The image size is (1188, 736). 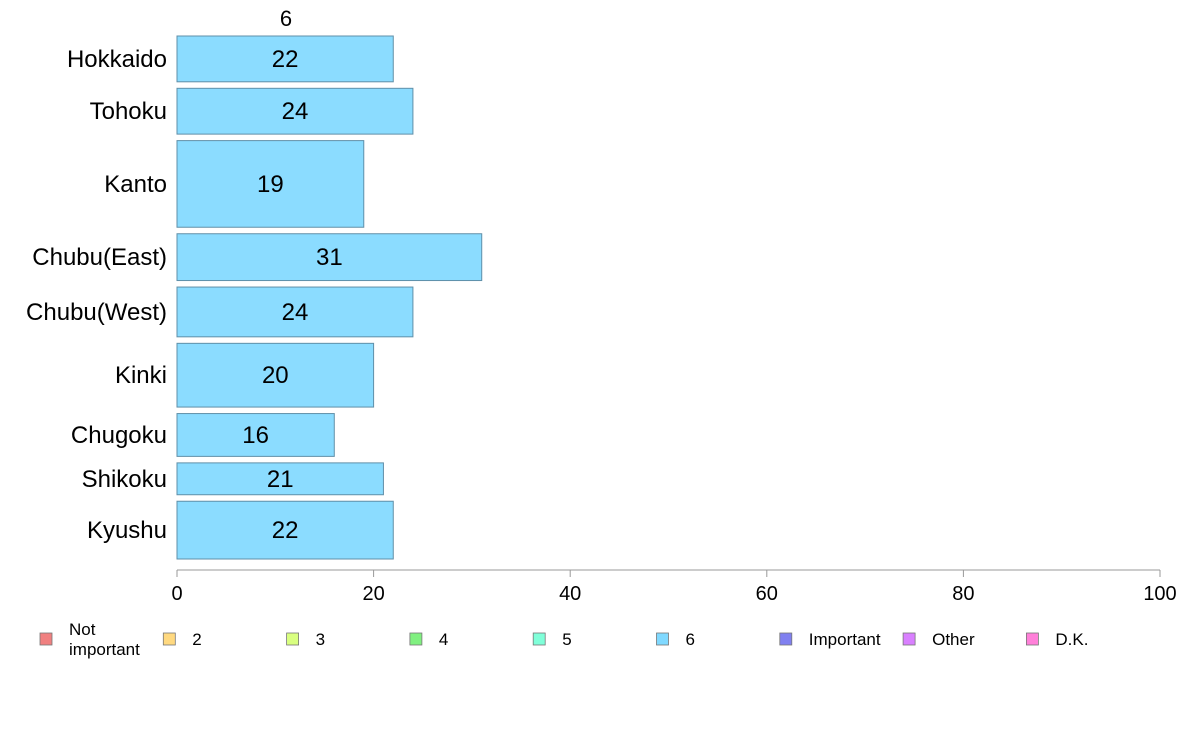 What do you see at coordinates (286, 18) in the screenshot?
I see `column-label: 6` at bounding box center [286, 18].